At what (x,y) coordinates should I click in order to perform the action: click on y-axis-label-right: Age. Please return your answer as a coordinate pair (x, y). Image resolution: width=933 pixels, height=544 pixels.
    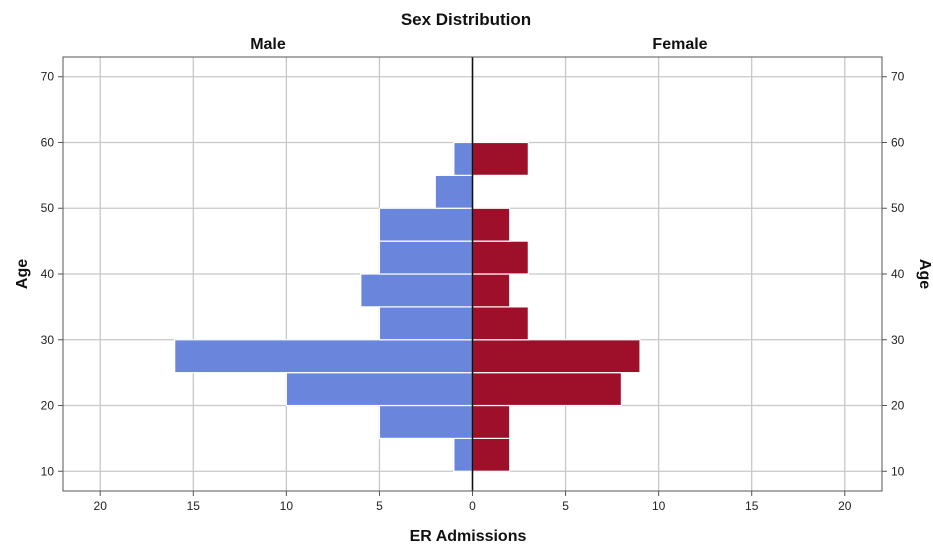
    Looking at the image, I should click on (924, 274).